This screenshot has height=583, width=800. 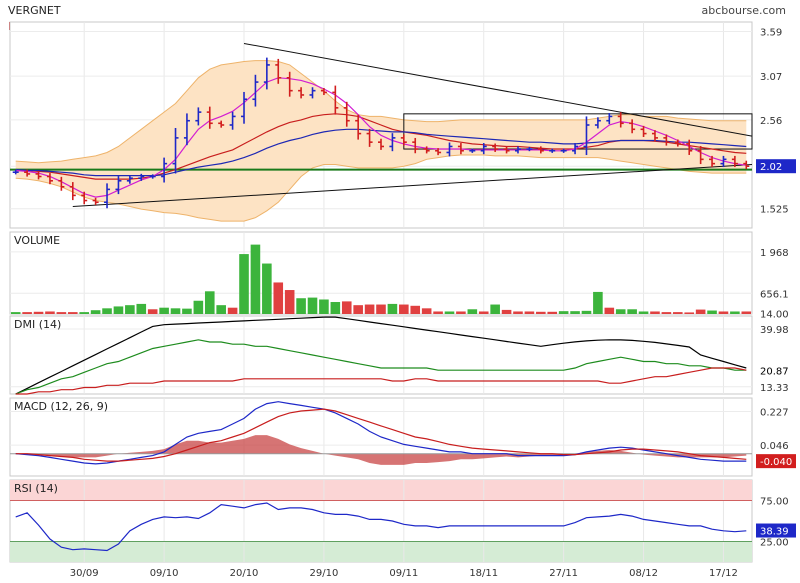 What do you see at coordinates (164, 573) in the screenshot?
I see `x-tick-label: 09/10` at bounding box center [164, 573].